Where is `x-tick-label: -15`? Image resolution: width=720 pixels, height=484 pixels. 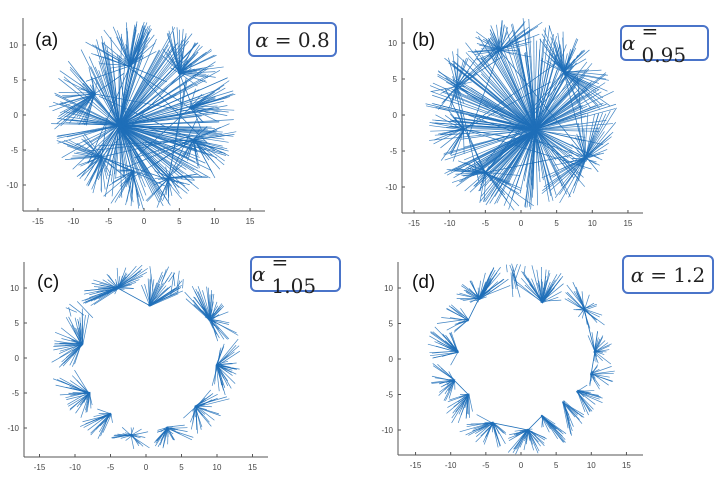
x-tick-label: -15 is located at coordinates (416, 465).